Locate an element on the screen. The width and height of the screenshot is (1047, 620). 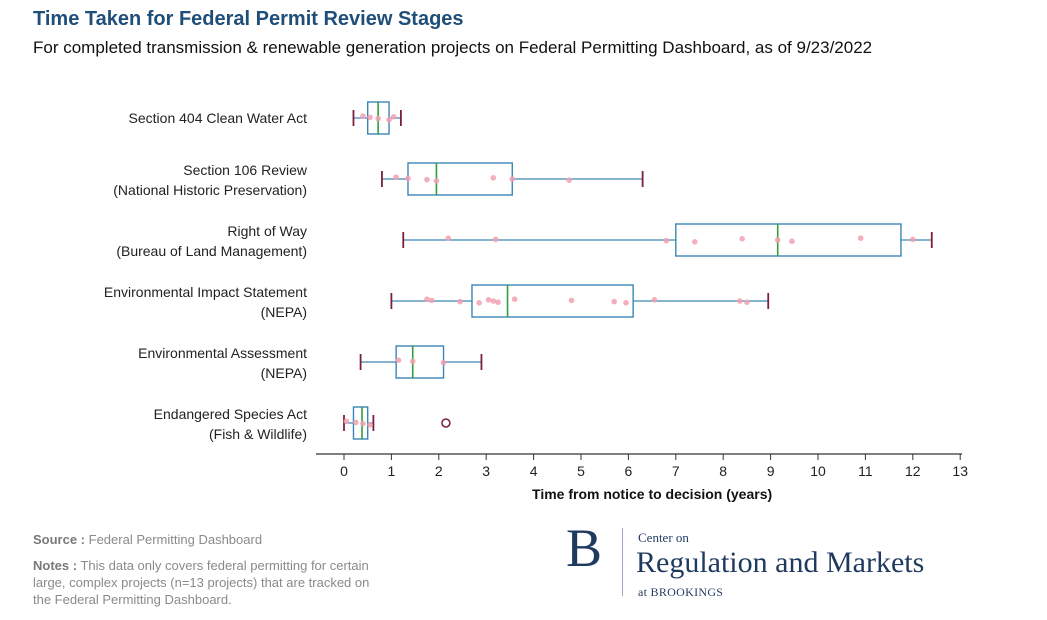
category-sublabel: (Bureau of Land Management) is located at coordinates (211, 251).